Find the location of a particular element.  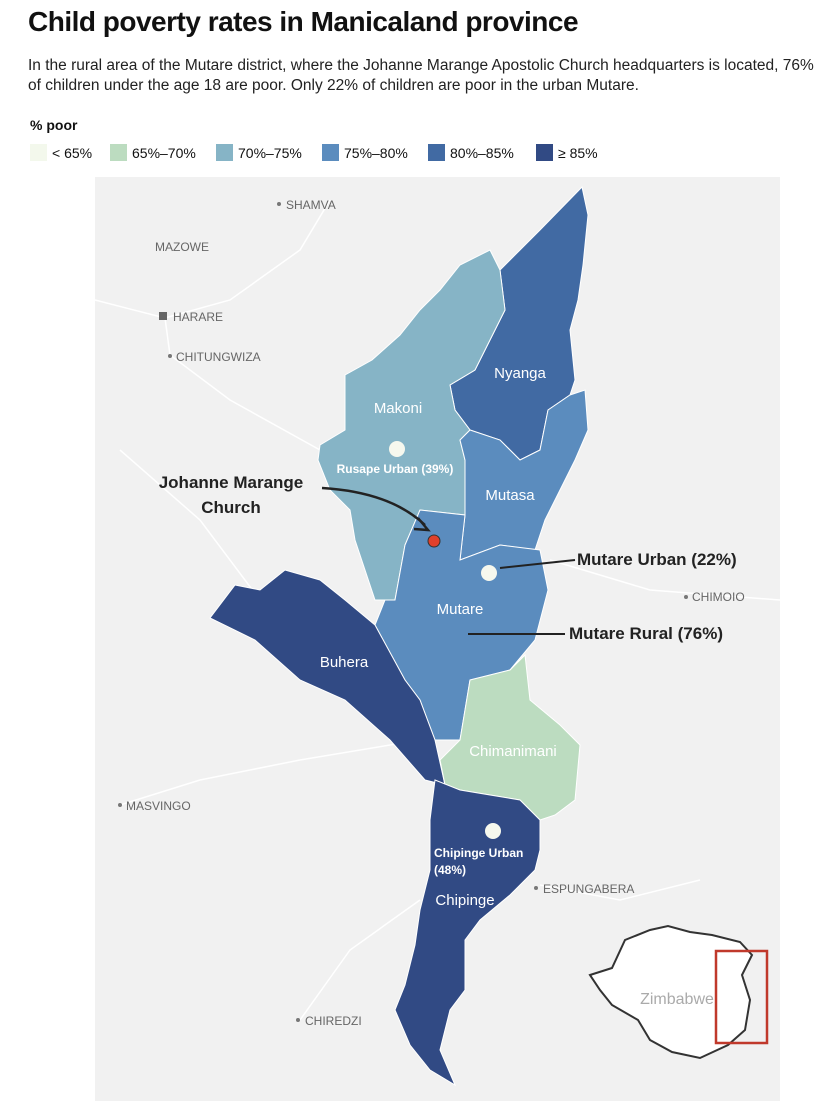

callout: Johanne Marange is located at coordinates (231, 482).